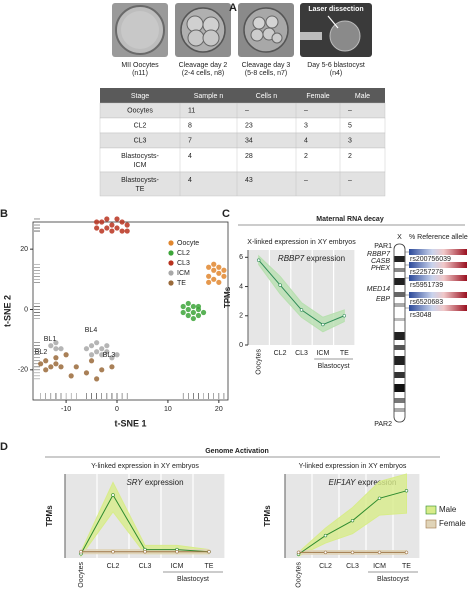 The height and width of the screenshot is (595, 474). What do you see at coordinates (145, 566) in the screenshot?
I see `x-tick-label: CL3` at bounding box center [145, 566].